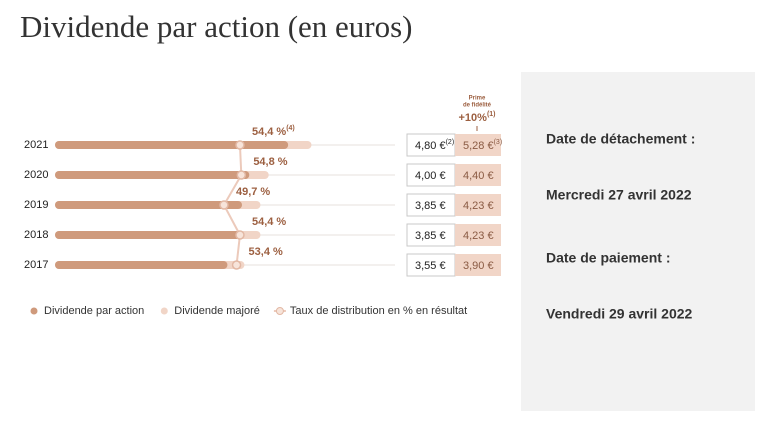 Image resolution: width=765 pixels, height=422 pixels. I want to click on panel-label: Date de détachement :, so click(620, 139).